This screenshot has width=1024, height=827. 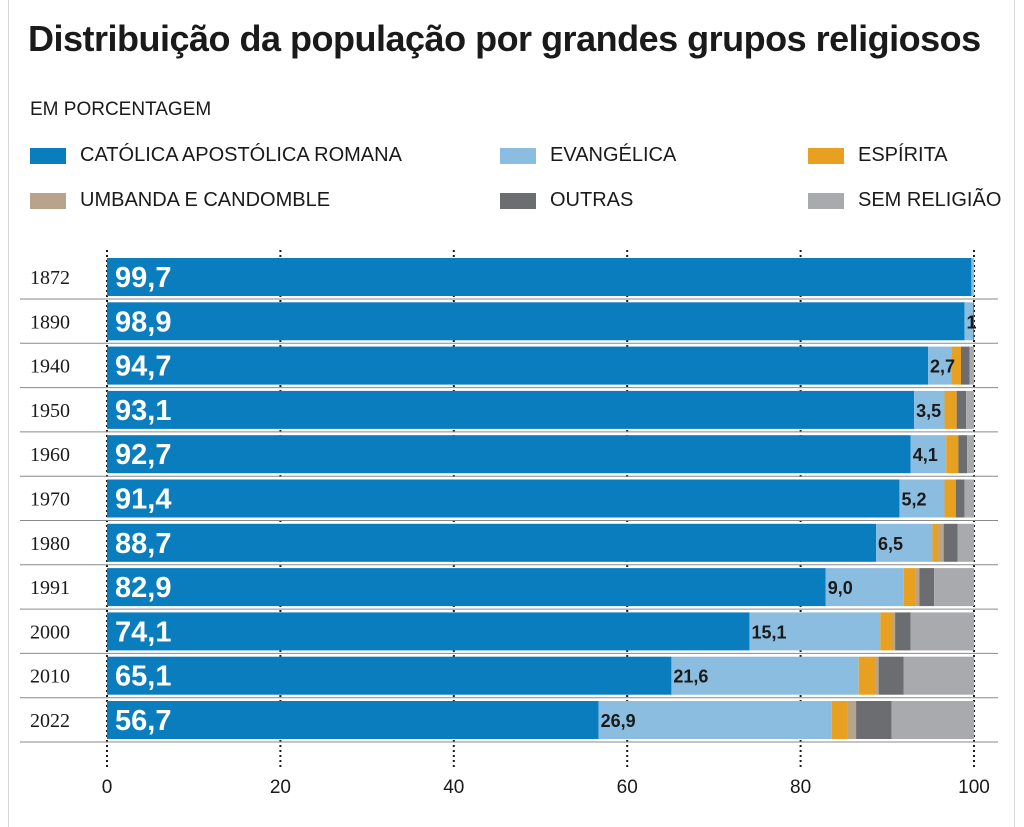 What do you see at coordinates (941, 542) in the screenshot?
I see `bar-umbanda-e-candomble-1980` at bounding box center [941, 542].